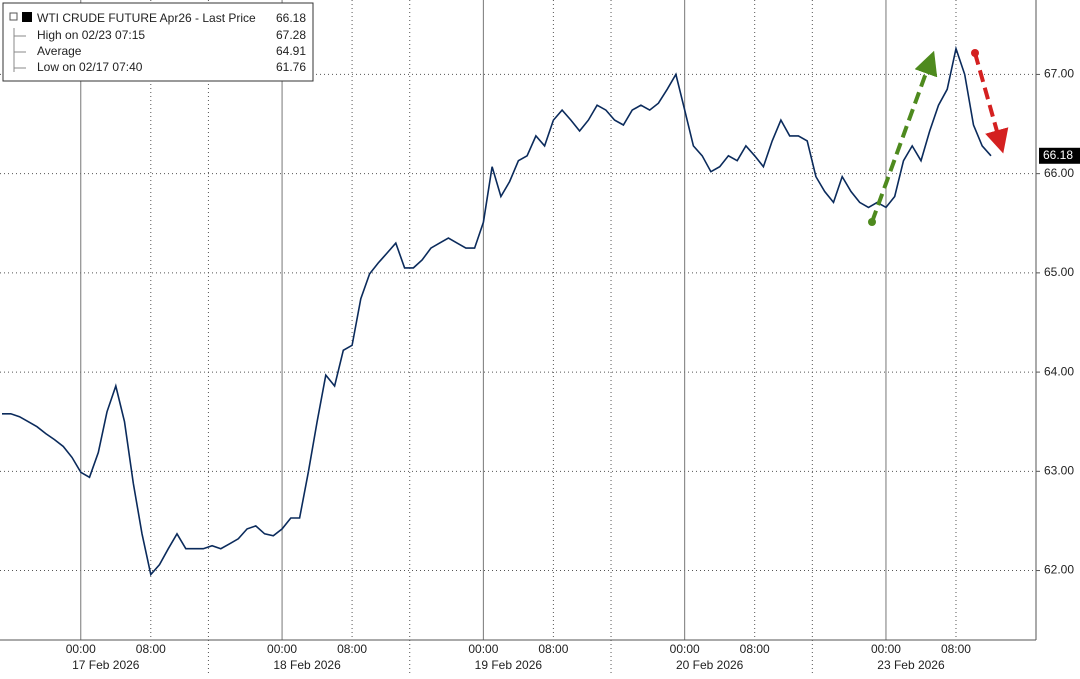 Image resolution: width=1080 pixels, height=679 pixels. Describe the element at coordinates (710, 665) in the screenshot. I see `date-label: 20 Feb 2026` at that location.